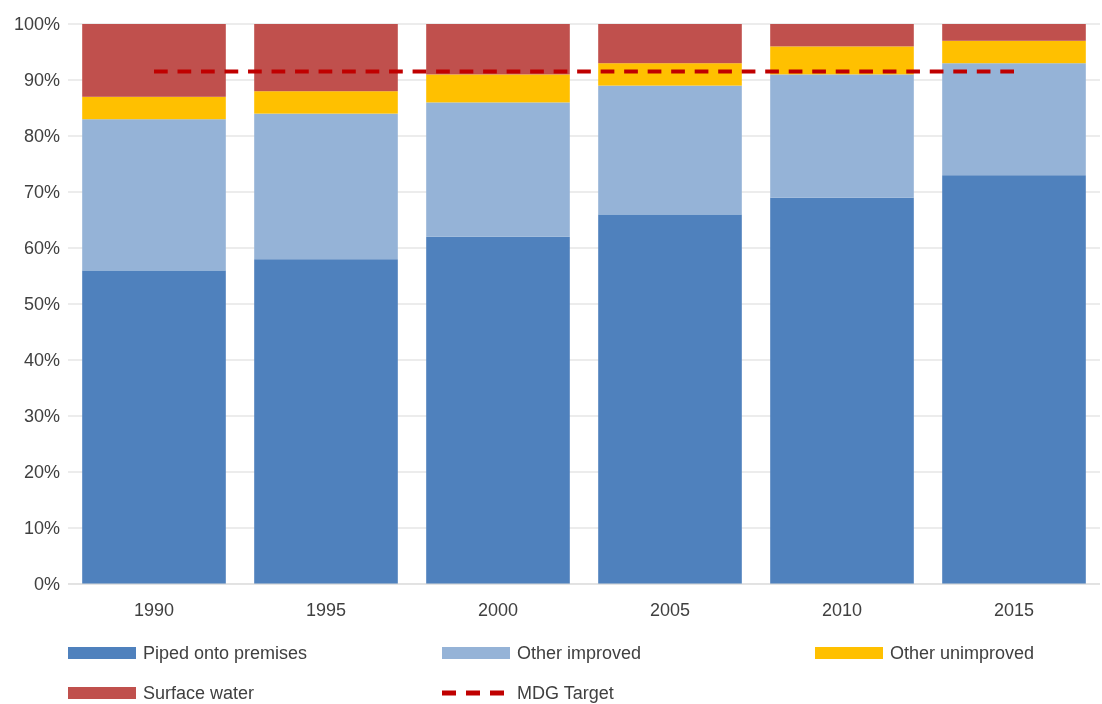 Image resolution: width=1102 pixels, height=704 pixels. Describe the element at coordinates (199, 693) in the screenshot. I see `legend-label: Surface water` at that location.